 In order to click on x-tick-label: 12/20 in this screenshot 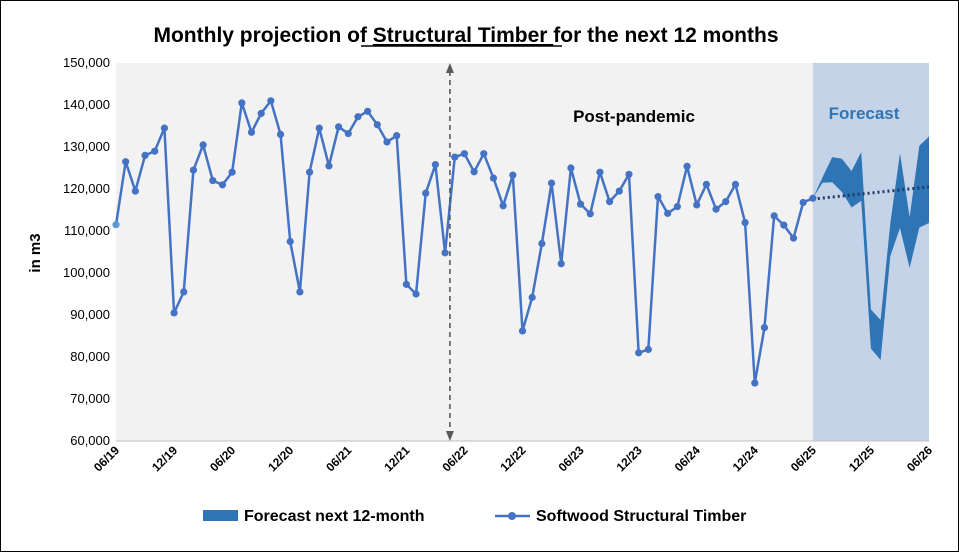, I will do `click(280, 458)`.